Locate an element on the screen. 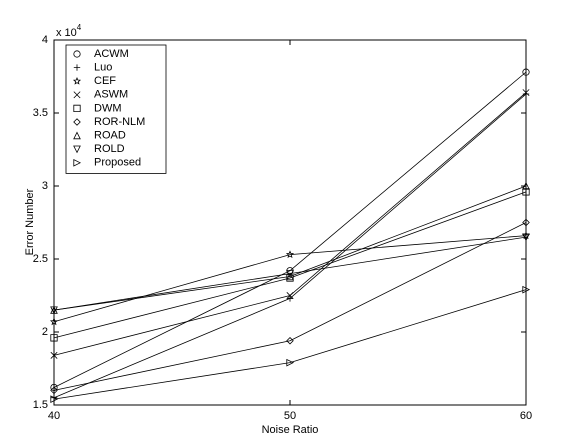 The image size is (586, 444). y-tick-label: 2 is located at coordinates (45, 332).